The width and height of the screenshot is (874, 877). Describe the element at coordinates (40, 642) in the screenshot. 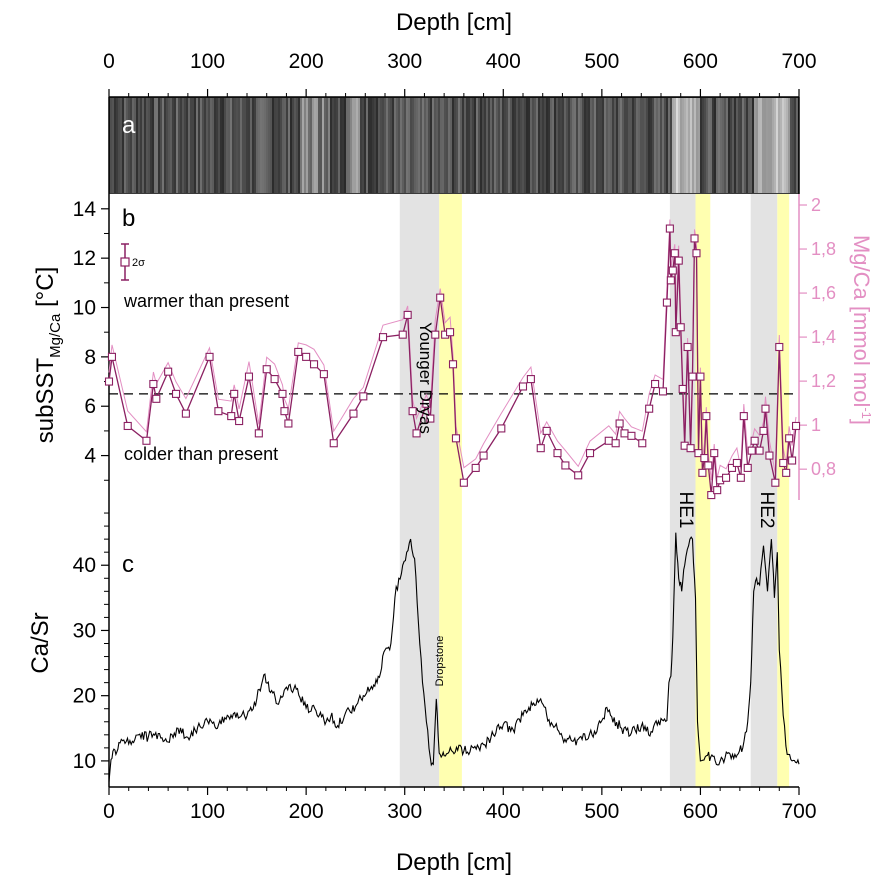

I see `casr-axis-title: Ca/Sr` at that location.